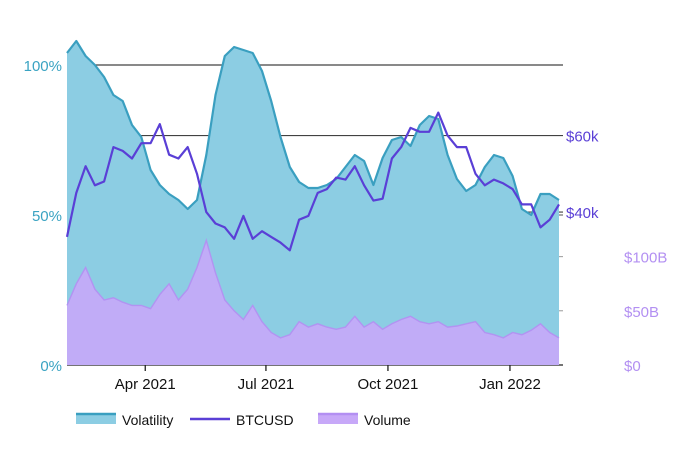  What do you see at coordinates (51, 366) in the screenshot?
I see `volatility-tick-label-2: 0%` at bounding box center [51, 366].